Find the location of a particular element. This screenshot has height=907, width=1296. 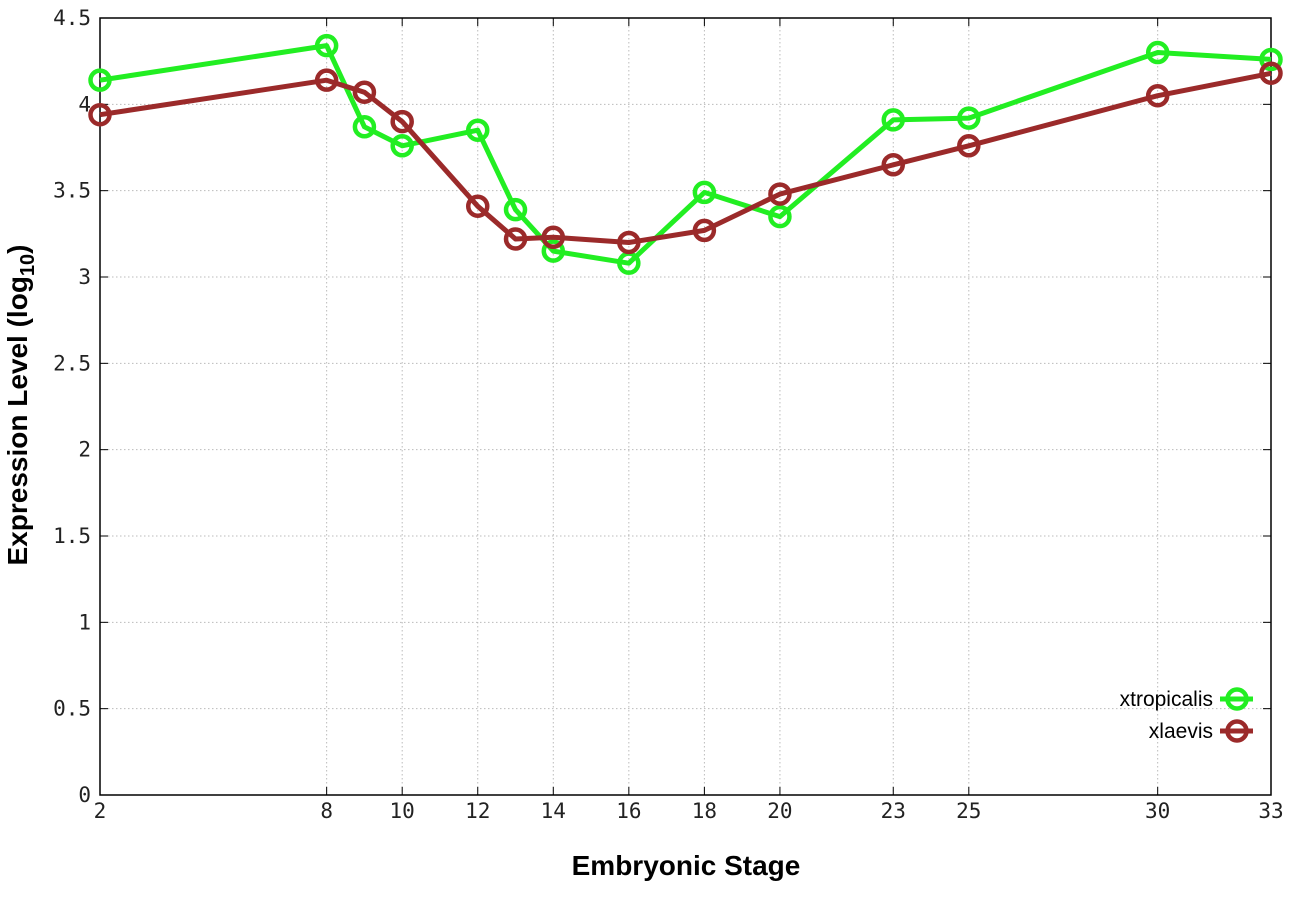

y-tick-labels: 0 0.5 1 1.5 2 2.5 3 3.5 4 4.5 is located at coordinates (72, 406).